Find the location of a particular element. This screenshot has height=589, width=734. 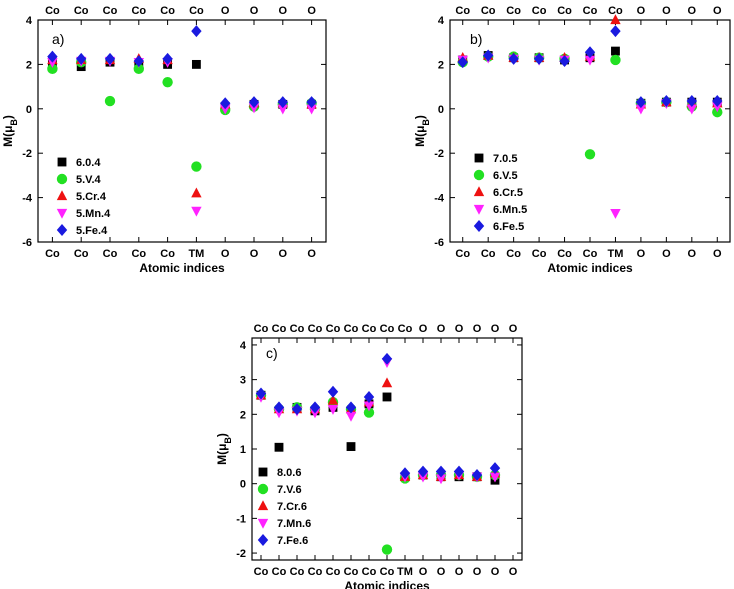

legend-label: 5.V.4 is located at coordinates (89, 180).